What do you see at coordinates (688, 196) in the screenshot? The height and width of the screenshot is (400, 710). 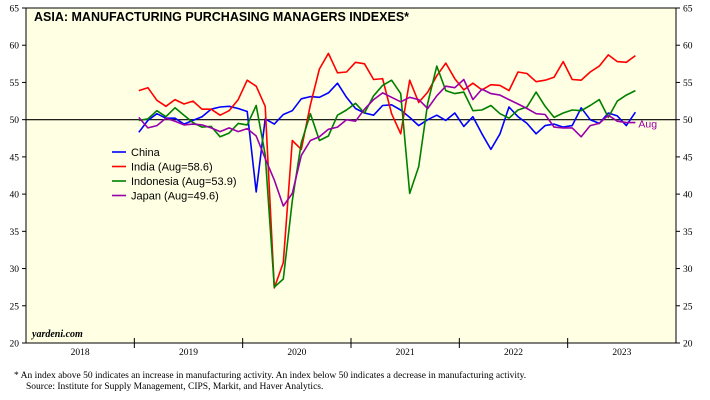 I see `y-tick-label-right: 40` at bounding box center [688, 196].